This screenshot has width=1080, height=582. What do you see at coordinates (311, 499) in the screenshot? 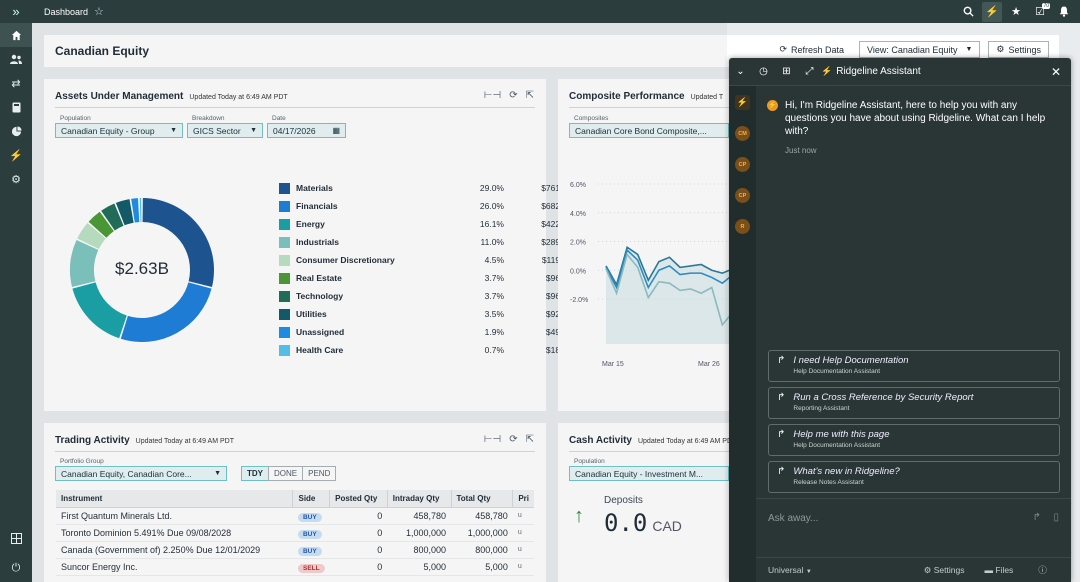
I see `column-header-side: Side` at bounding box center [311, 499].